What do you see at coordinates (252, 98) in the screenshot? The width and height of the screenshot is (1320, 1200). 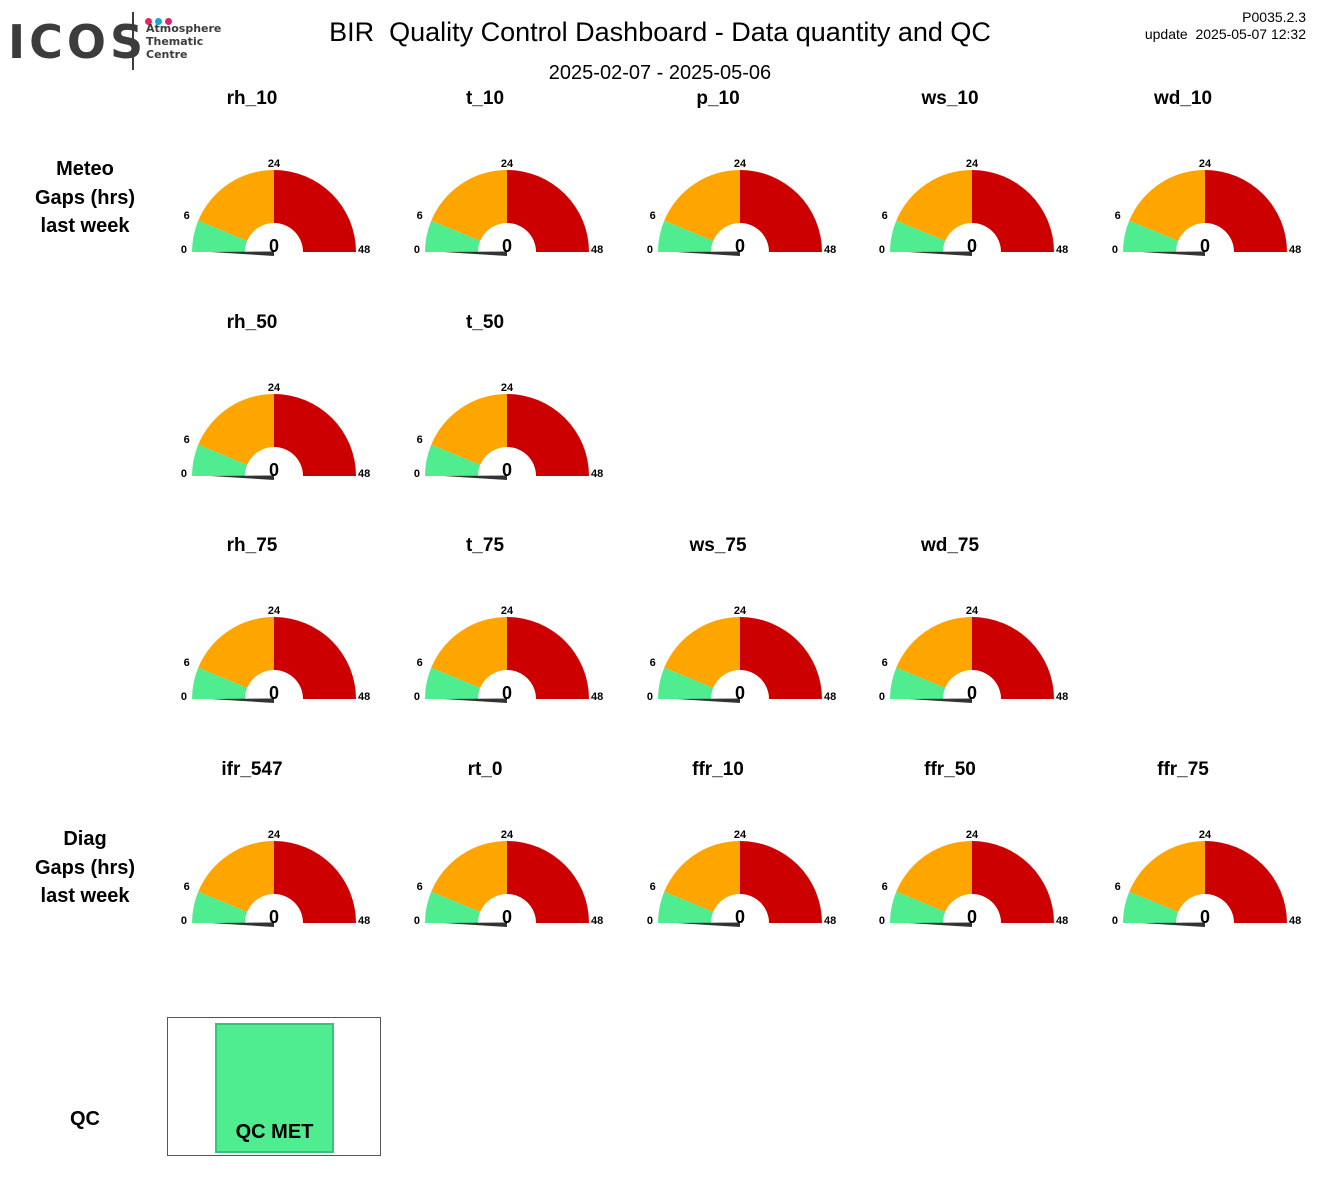 I see `gauge-title: rh_10` at bounding box center [252, 98].